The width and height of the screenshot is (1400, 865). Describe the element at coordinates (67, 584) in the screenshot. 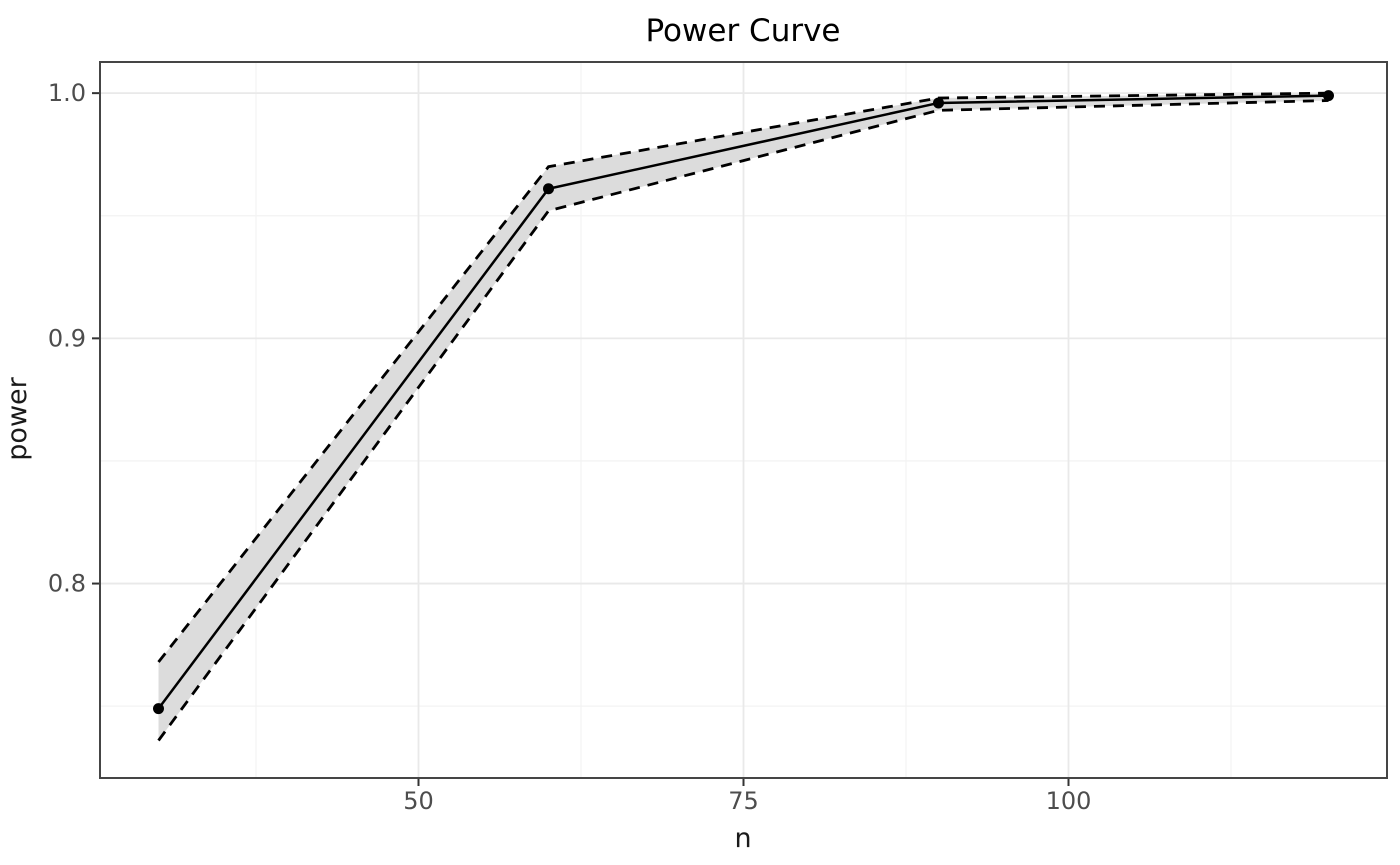

I see `y-tick-label: 0.8` at that location.